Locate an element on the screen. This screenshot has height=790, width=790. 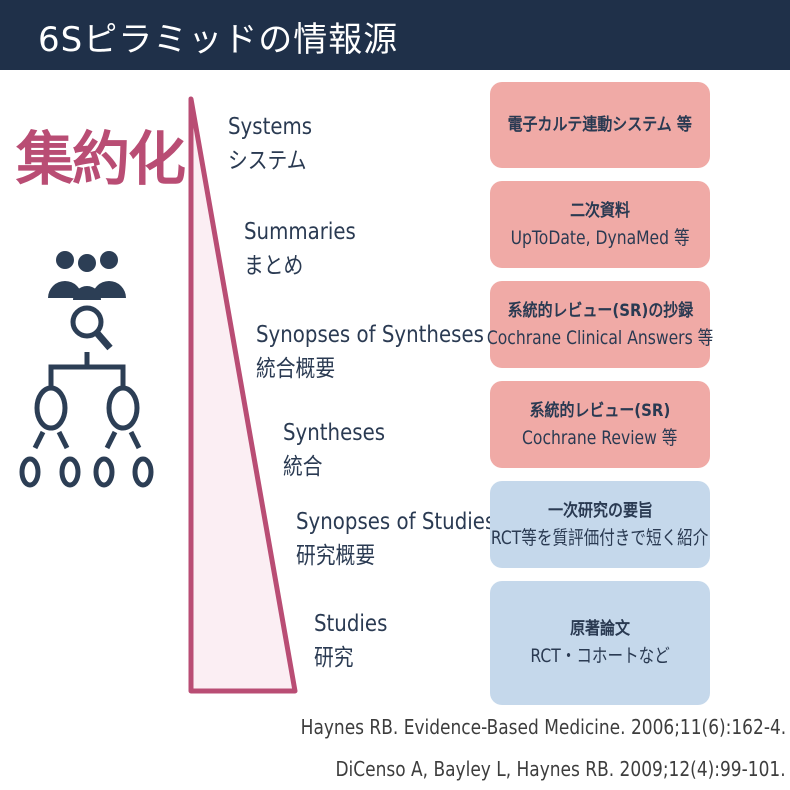
box-subtitle: UpToDate, DynaMed 等 is located at coordinates (600, 237).